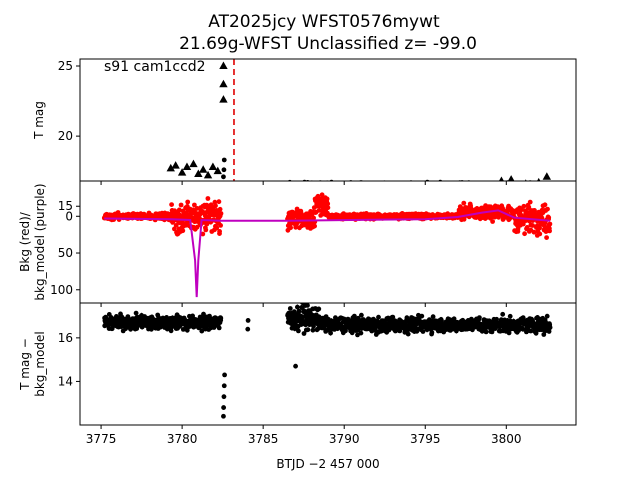 The width and height of the screenshot is (640, 480). I want to click on y-tick-label: 100, so click(61, 290).